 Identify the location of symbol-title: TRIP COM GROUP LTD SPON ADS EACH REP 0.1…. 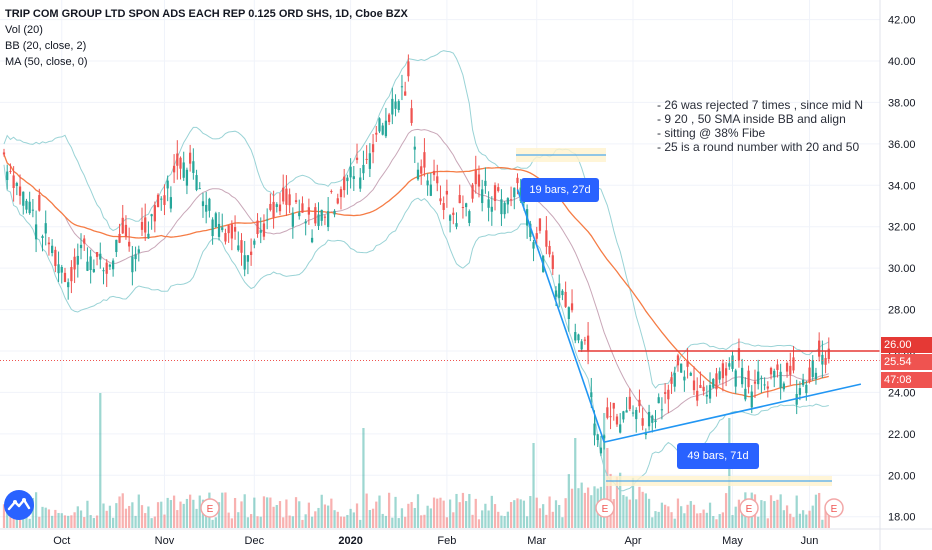
(206, 14).